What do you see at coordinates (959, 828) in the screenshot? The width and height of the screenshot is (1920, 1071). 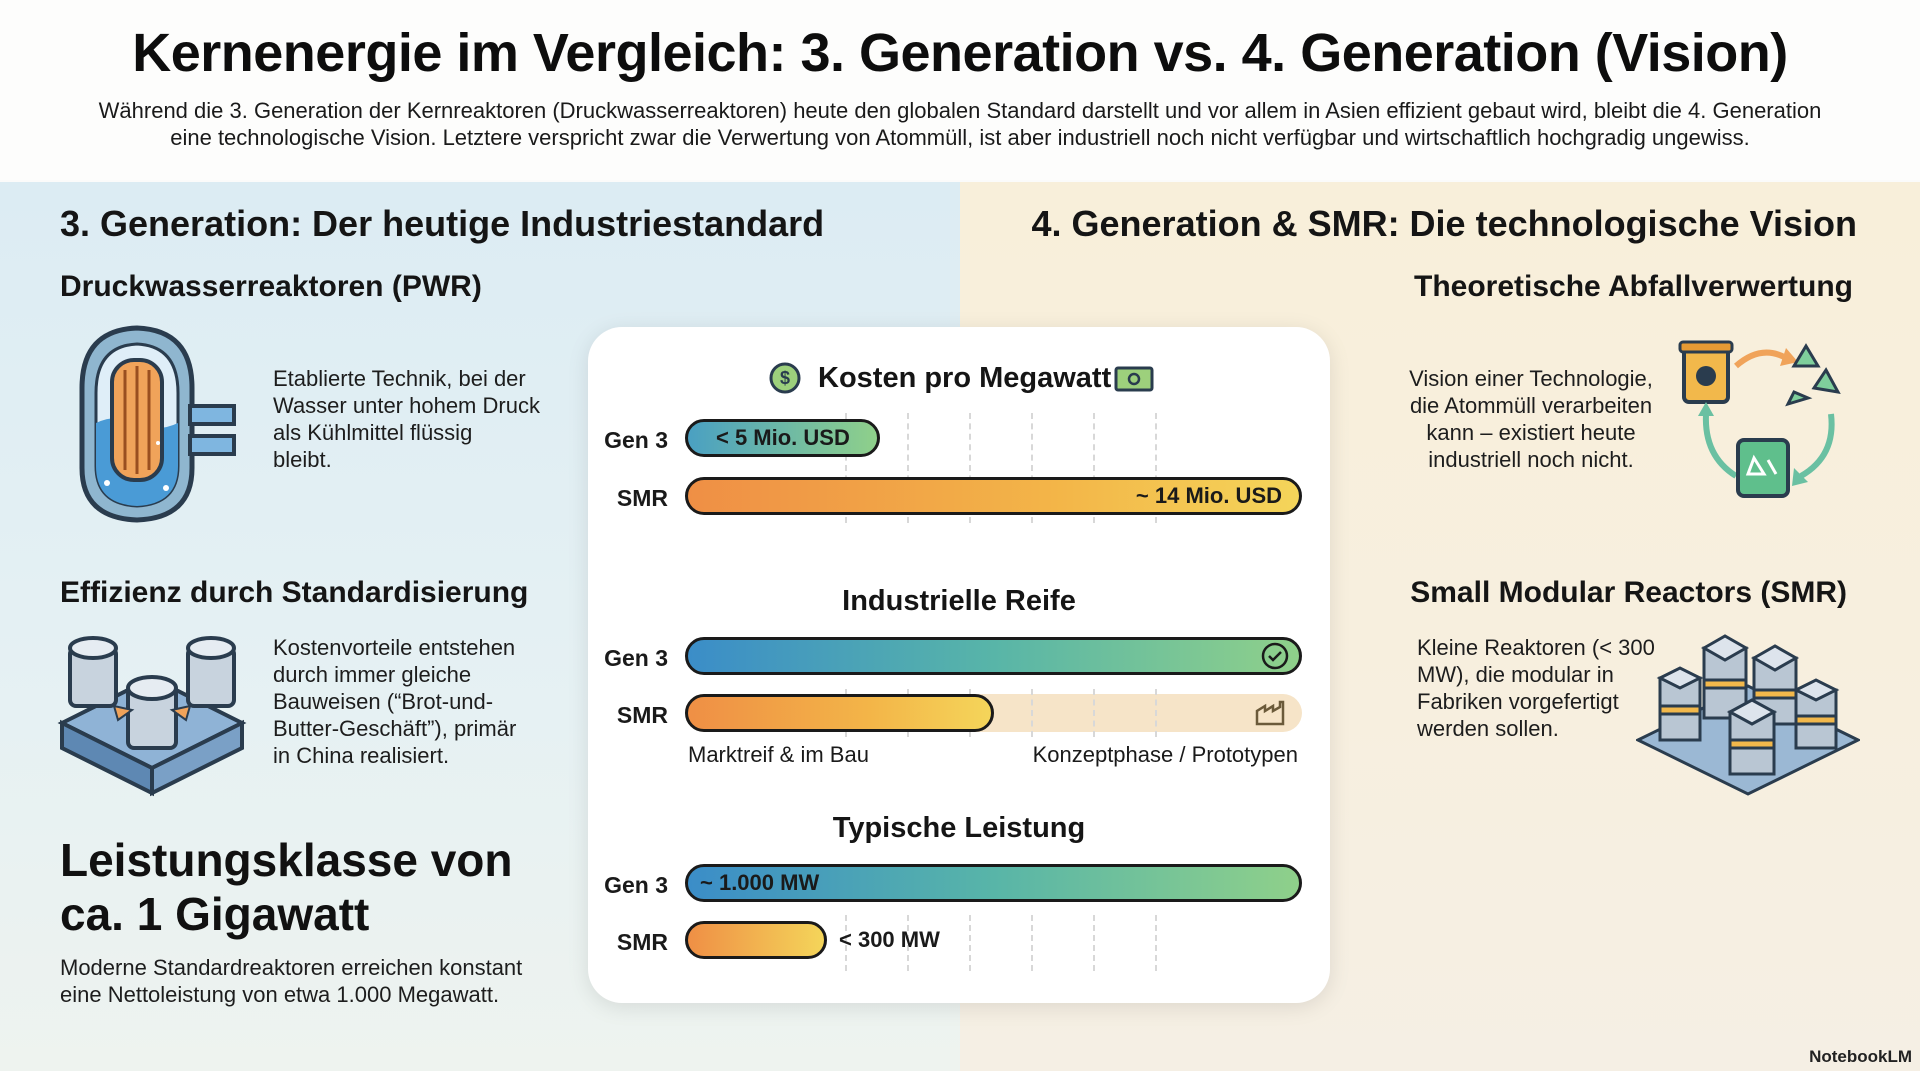 I see `chart-title: Typische Leistung` at bounding box center [959, 828].